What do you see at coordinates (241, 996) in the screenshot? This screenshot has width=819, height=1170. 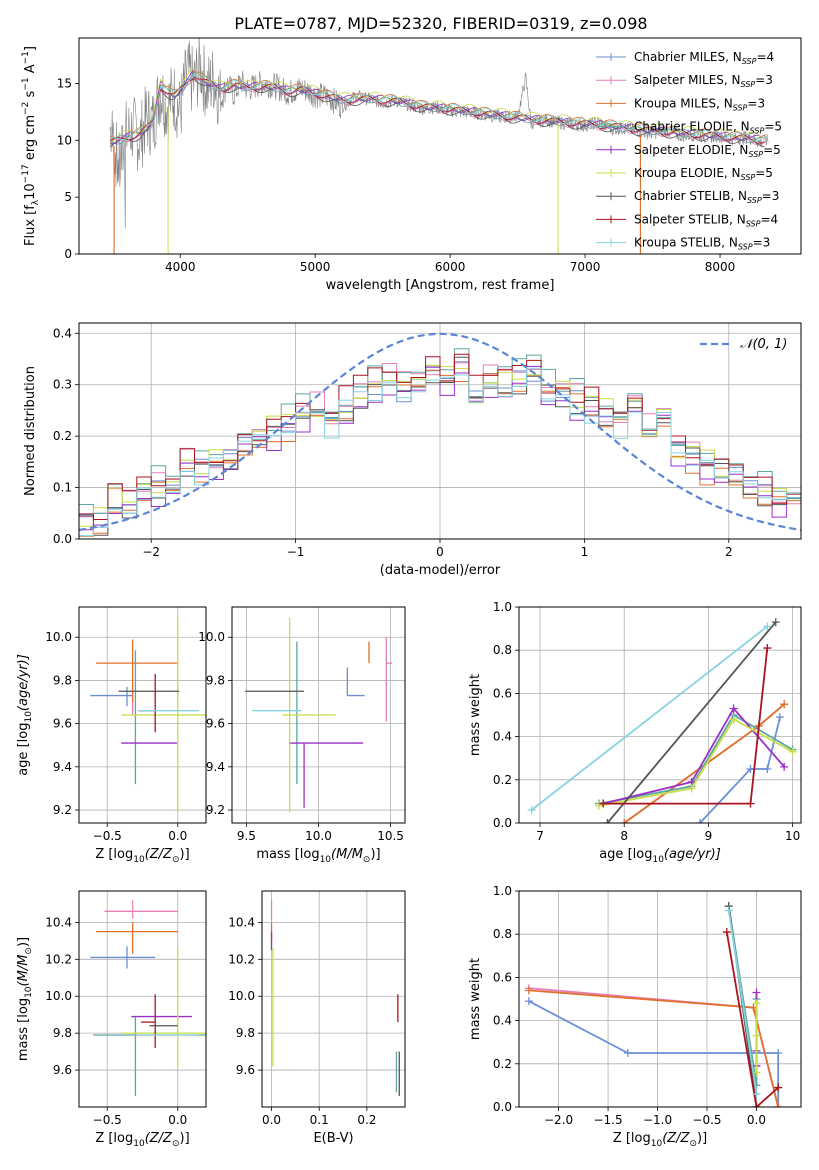 I see `y-tick-label: 10.0` at bounding box center [241, 996].